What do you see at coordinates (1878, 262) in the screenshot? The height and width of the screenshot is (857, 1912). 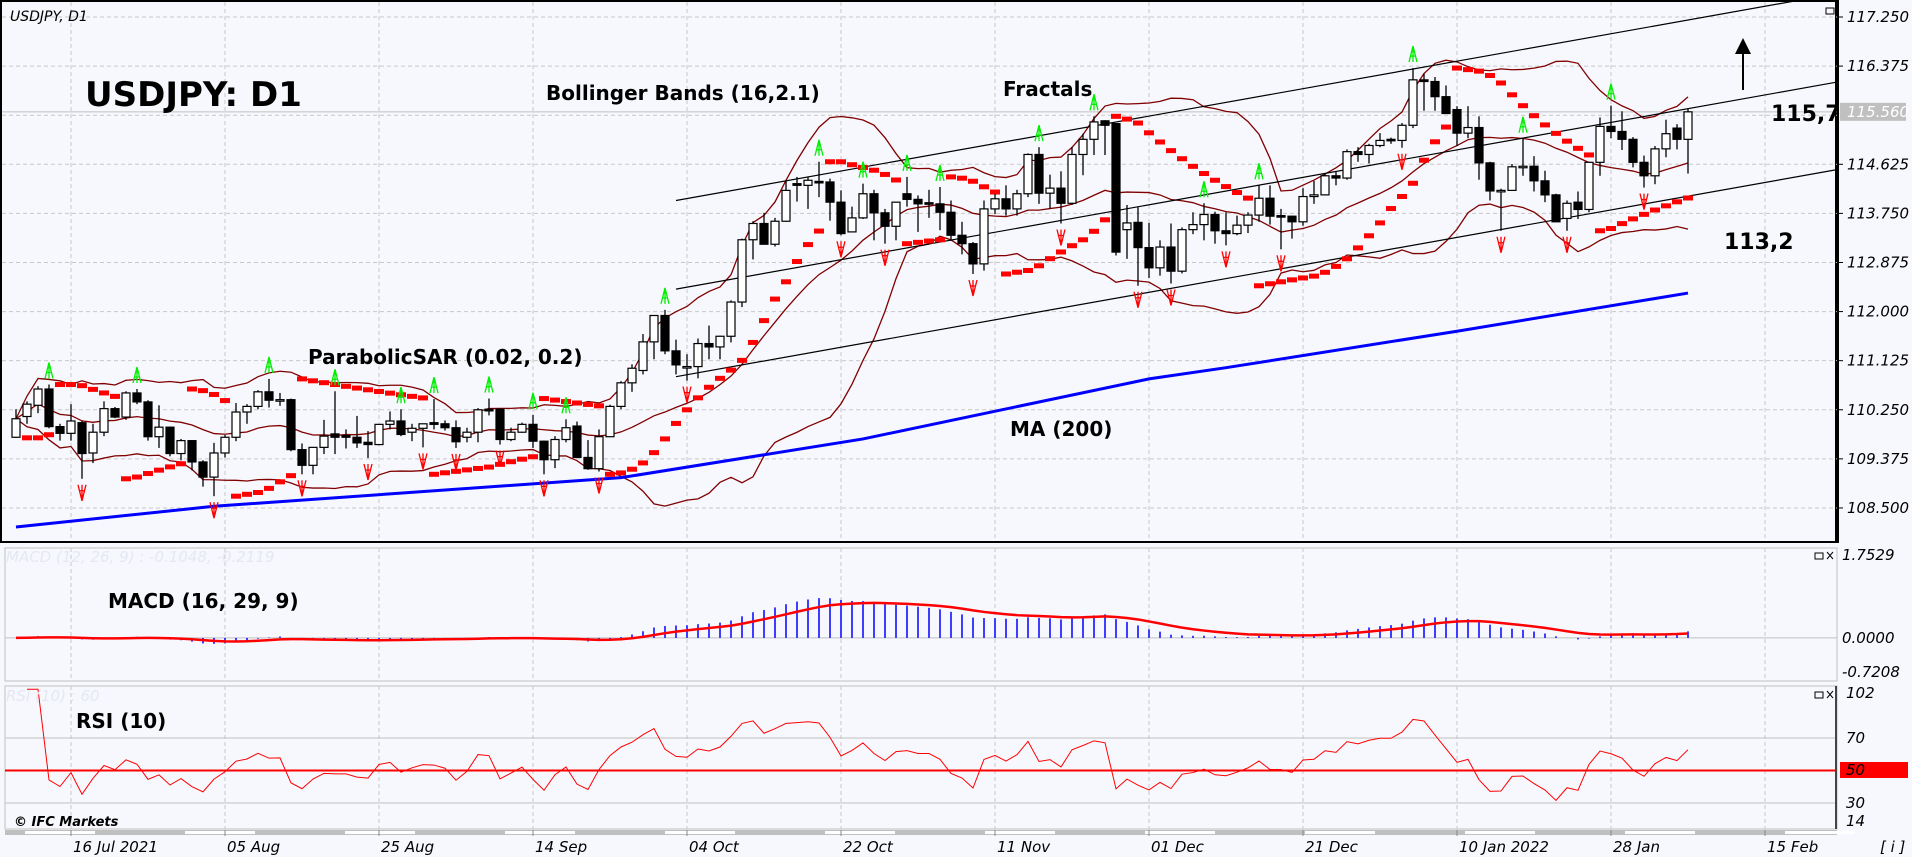 I see `price-tick-label: 112.875` at bounding box center [1878, 262].